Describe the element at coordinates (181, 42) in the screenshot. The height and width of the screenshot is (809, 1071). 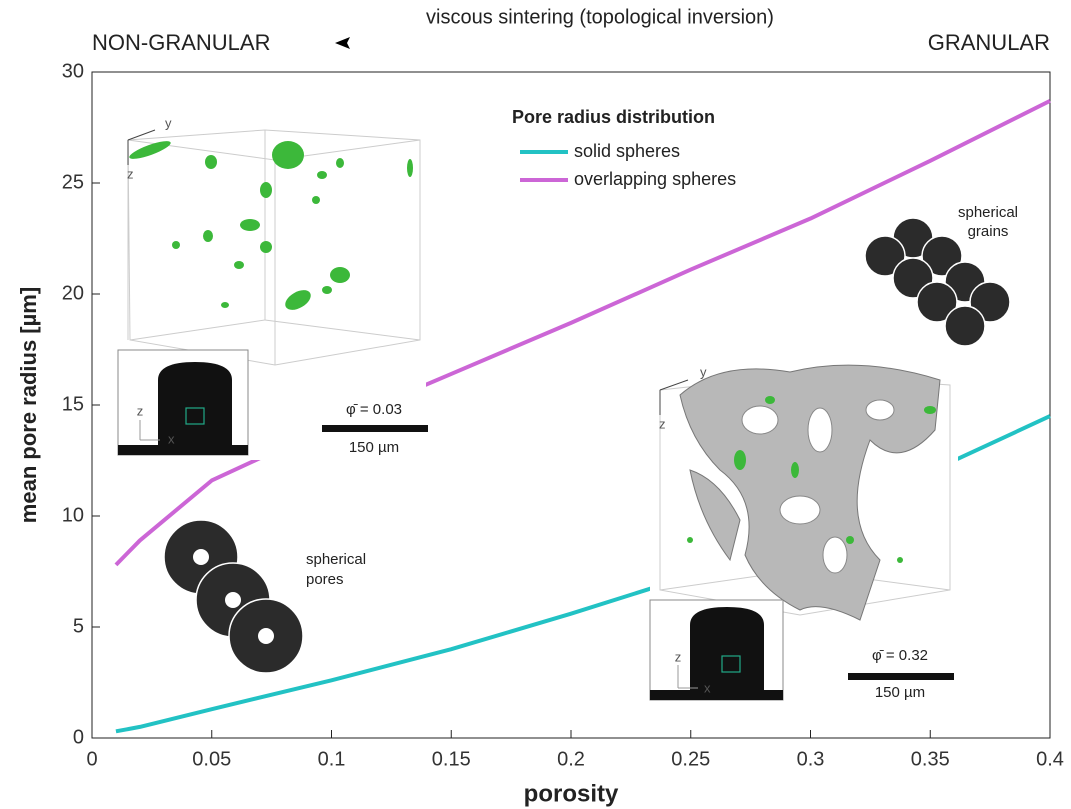
I see `left-label: NON-GRANULAR` at that location.